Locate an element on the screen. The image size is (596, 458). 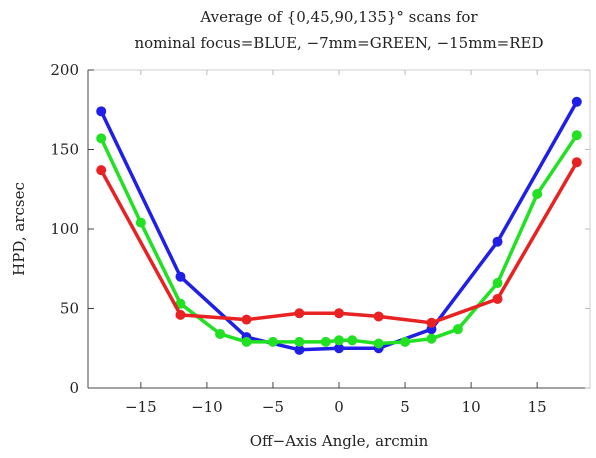
y-tick-label: 100 is located at coordinates (64, 229).